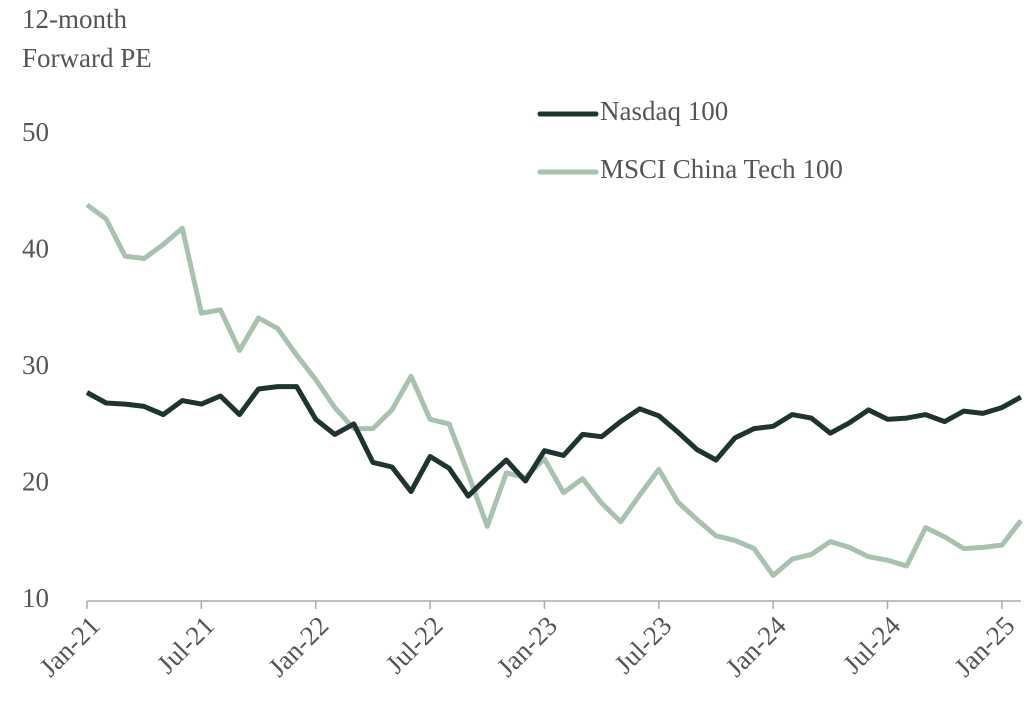 The width and height of the screenshot is (1030, 708). Describe the element at coordinates (984, 646) in the screenshot. I see `x-tick-label: Jan-25` at that location.